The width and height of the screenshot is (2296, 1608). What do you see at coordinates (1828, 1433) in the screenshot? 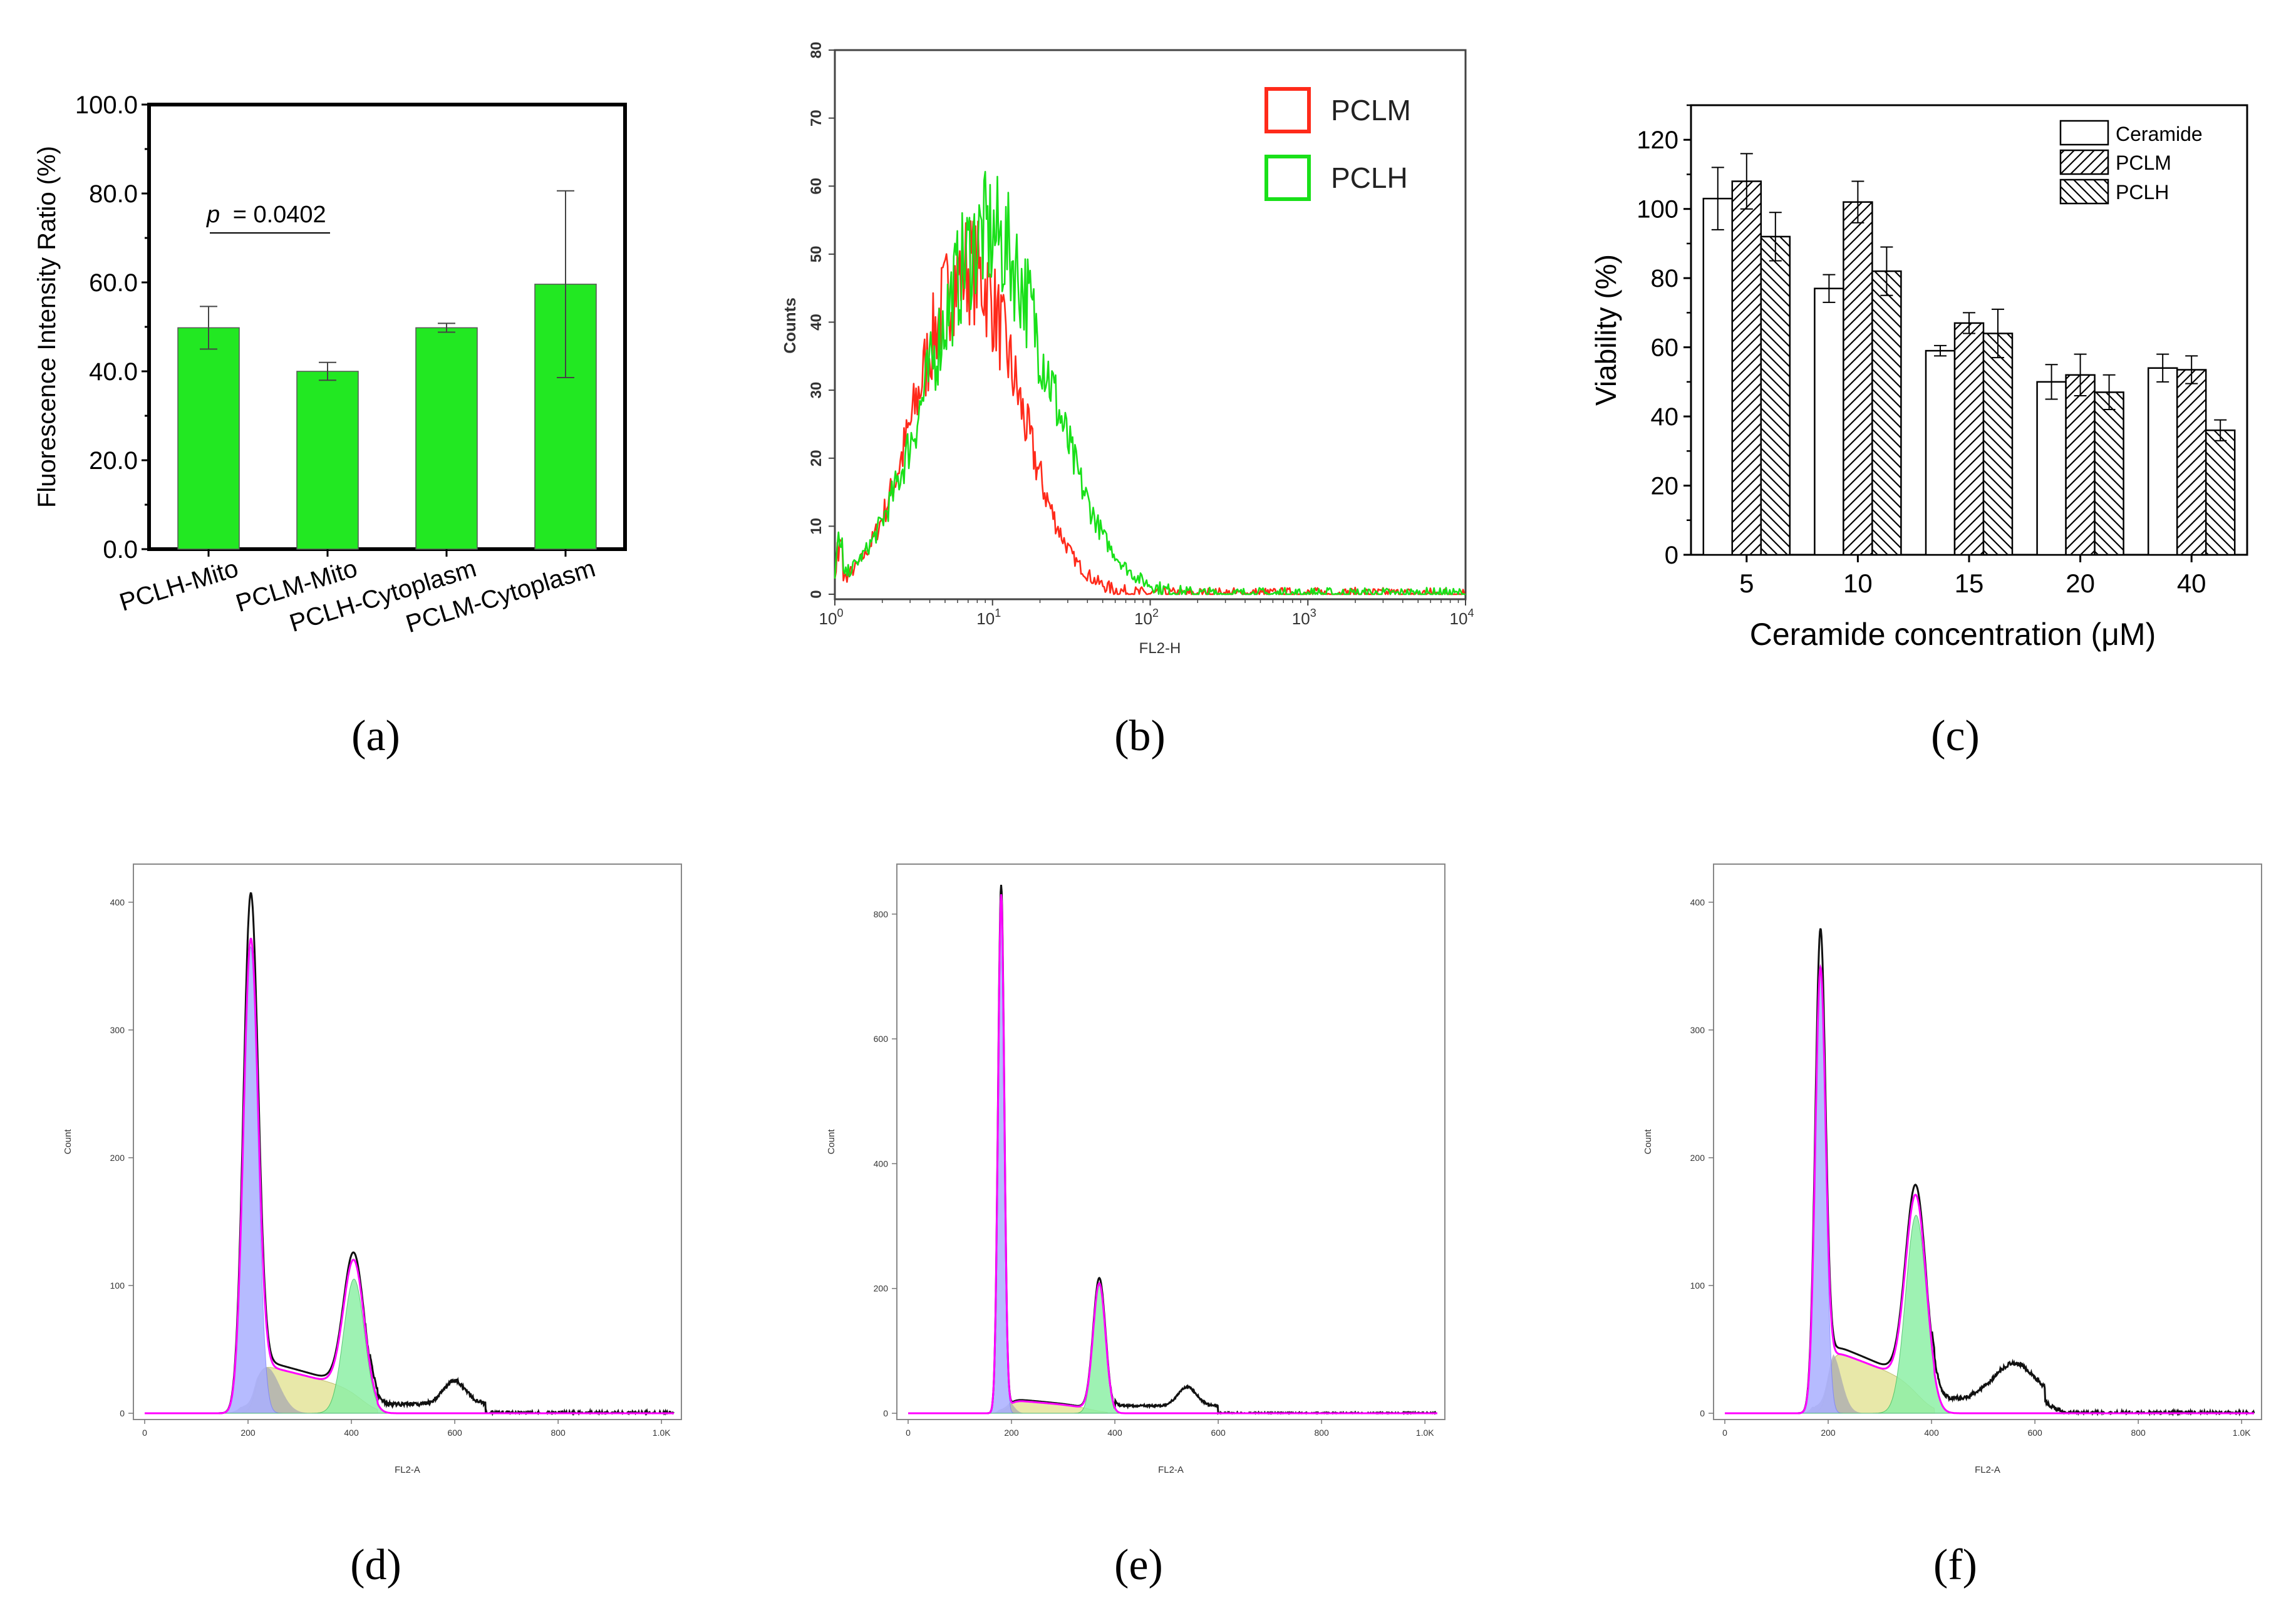
I see `panel-f-x-tick-label: 200` at bounding box center [1828, 1433].